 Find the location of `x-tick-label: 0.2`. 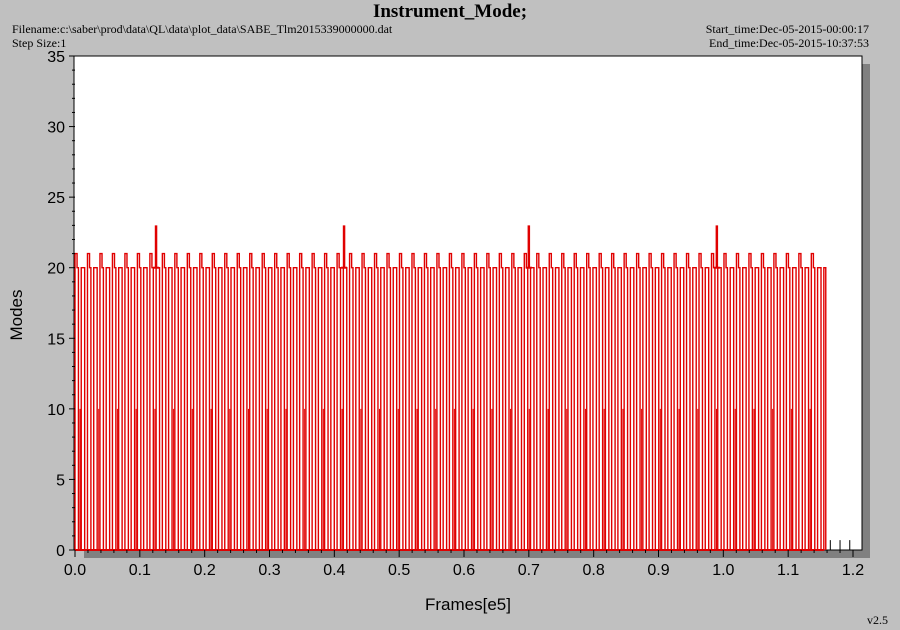

x-tick-label: 0.2 is located at coordinates (205, 570).